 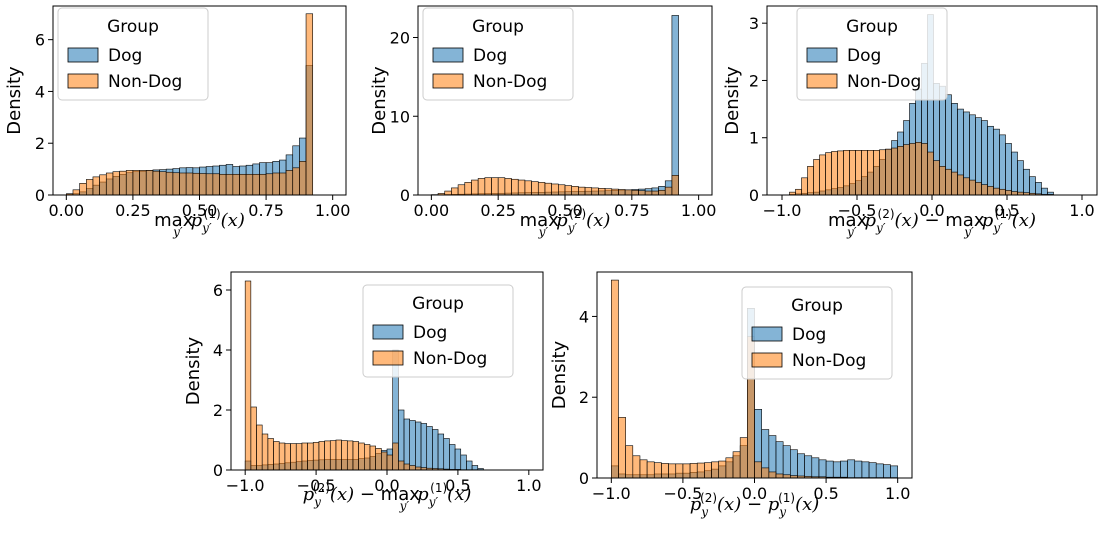 What do you see at coordinates (145, 82) in the screenshot?
I see `legend-entry-non-dog: Non-Dog` at bounding box center [145, 82].